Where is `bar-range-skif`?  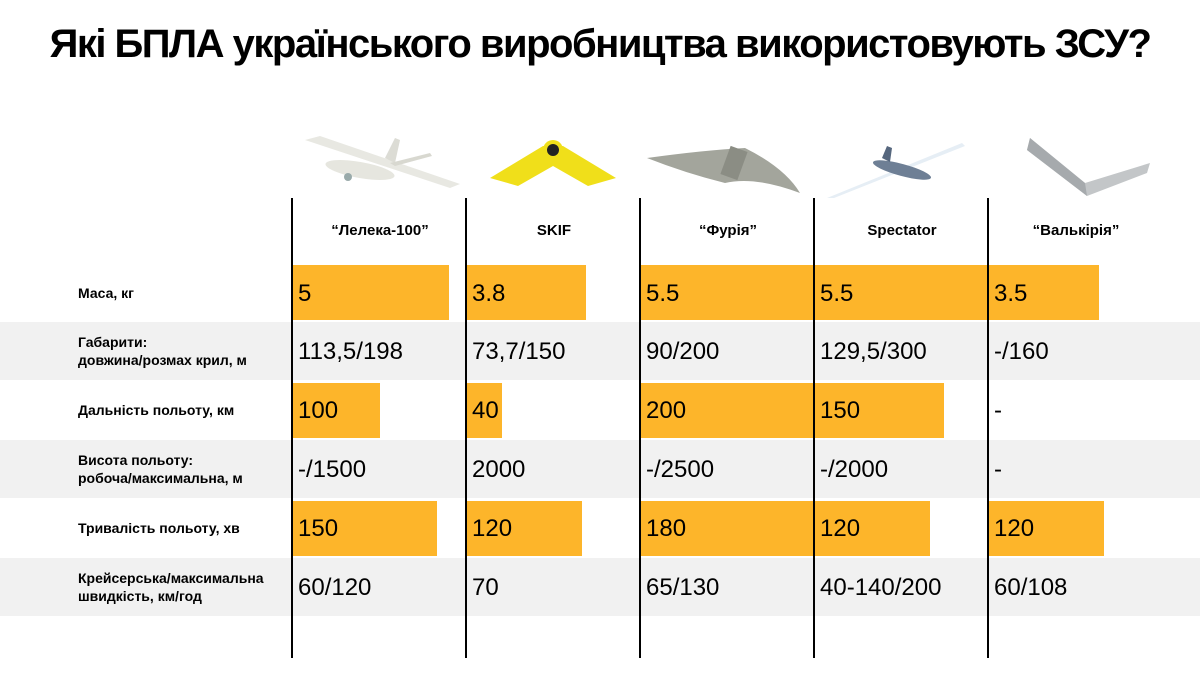
bar-range-skif is located at coordinates (484, 410).